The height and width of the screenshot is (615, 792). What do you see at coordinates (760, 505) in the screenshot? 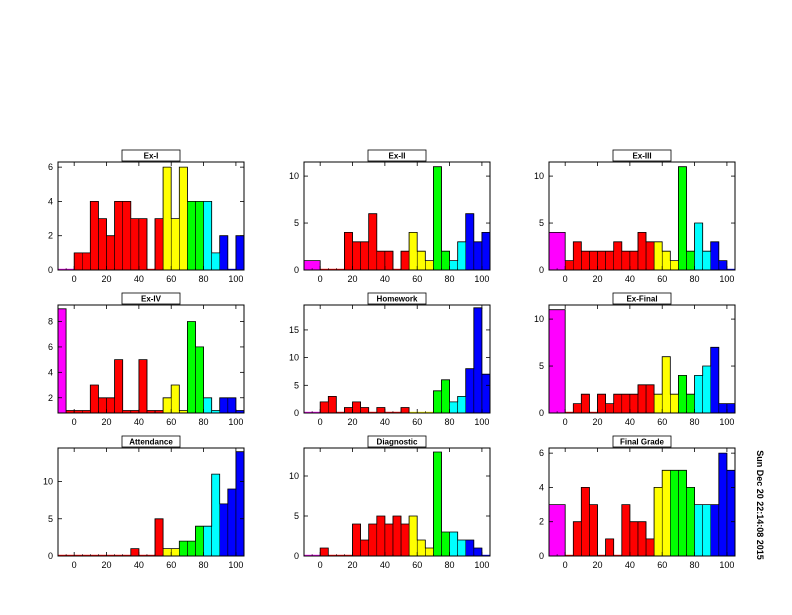
I see `timestamp-text: Sun Dec 20 22:14:08 2015` at bounding box center [760, 505].